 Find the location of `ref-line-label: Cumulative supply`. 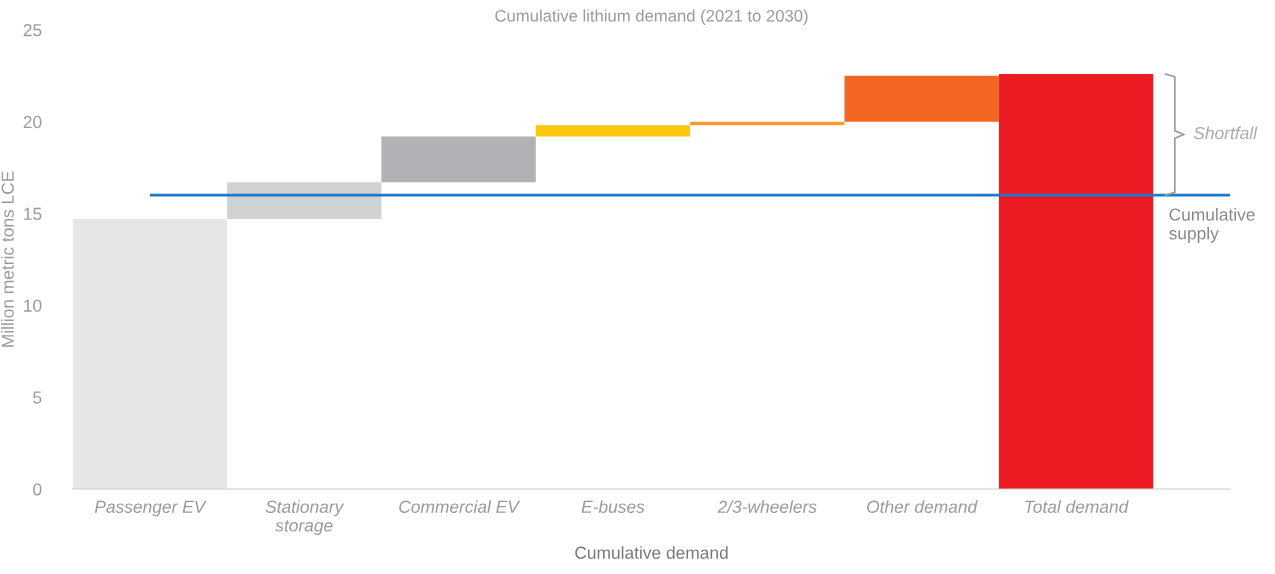

ref-line-label: Cumulative supply is located at coordinates (1212, 225).